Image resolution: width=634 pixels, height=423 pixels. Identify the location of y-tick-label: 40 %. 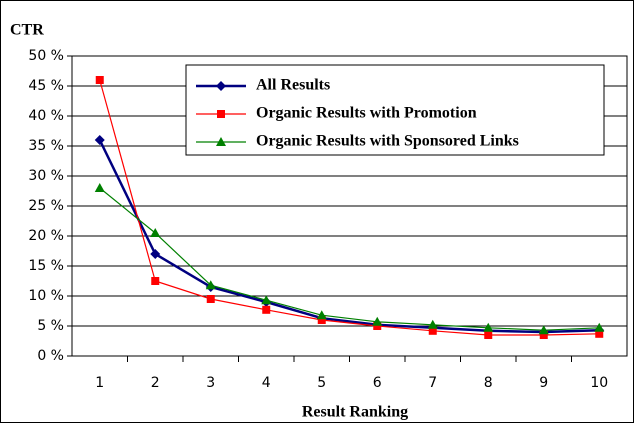
(46, 116).